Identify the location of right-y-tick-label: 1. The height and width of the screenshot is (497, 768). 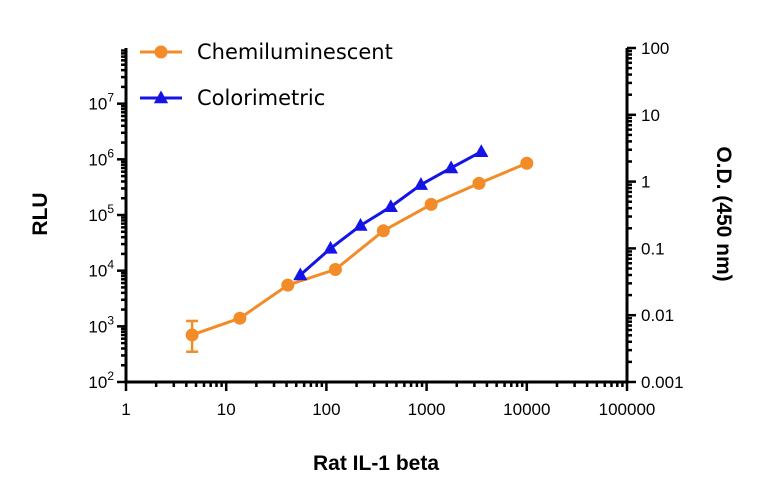
(645, 182).